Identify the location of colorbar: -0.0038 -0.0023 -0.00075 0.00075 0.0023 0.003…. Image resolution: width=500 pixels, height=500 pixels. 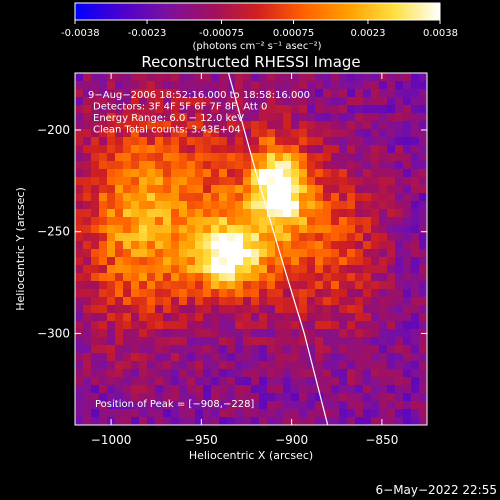
(259, 27).